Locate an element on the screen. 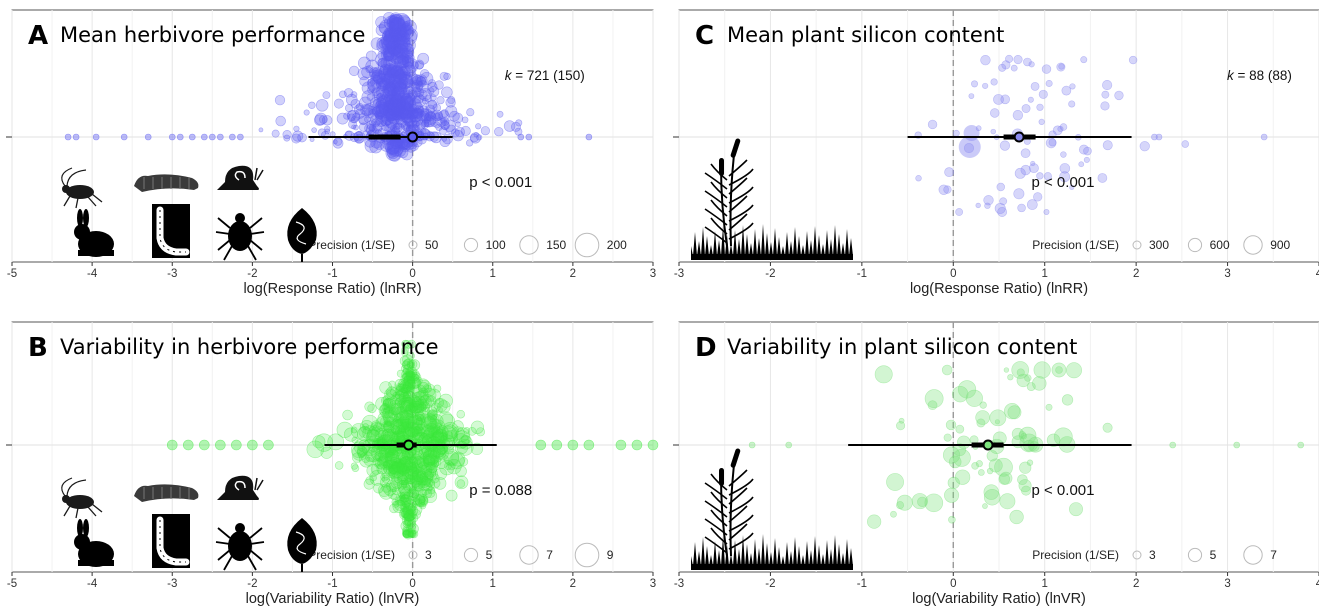  legend-label: 9 is located at coordinates (610, 555).